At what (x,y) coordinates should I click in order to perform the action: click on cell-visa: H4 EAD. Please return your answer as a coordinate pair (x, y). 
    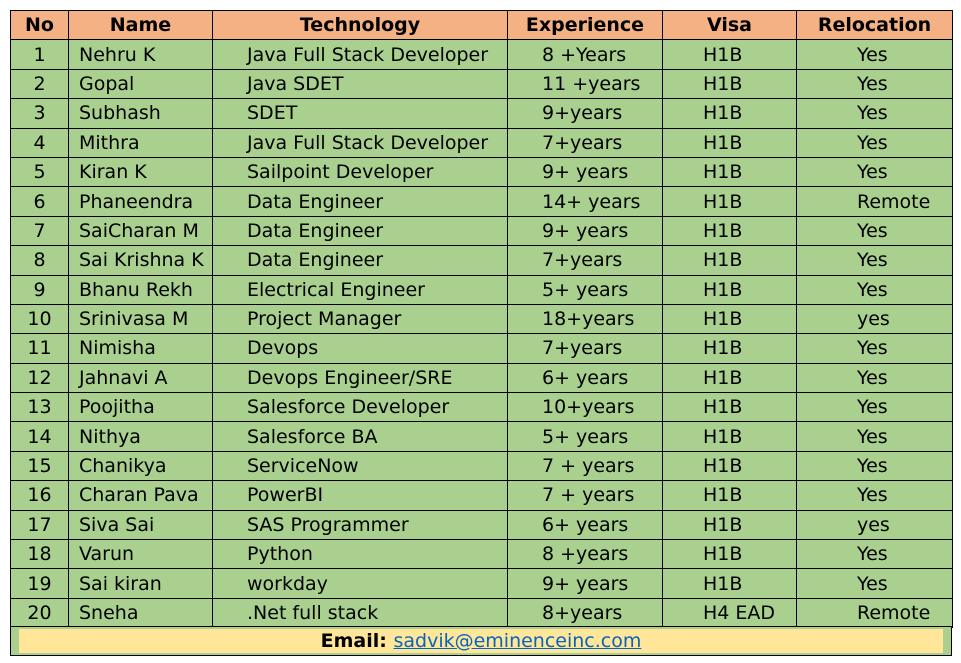
    Looking at the image, I should click on (729, 613).